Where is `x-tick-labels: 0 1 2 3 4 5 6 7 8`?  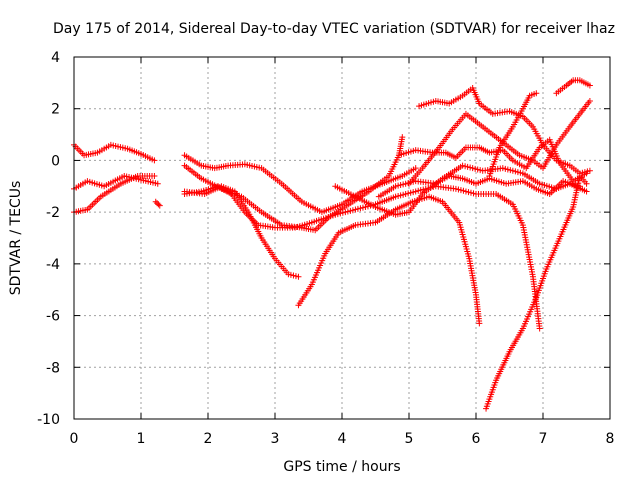 x-tick-labels: 0 1 2 3 4 5 6 7 8 is located at coordinates (342, 439).